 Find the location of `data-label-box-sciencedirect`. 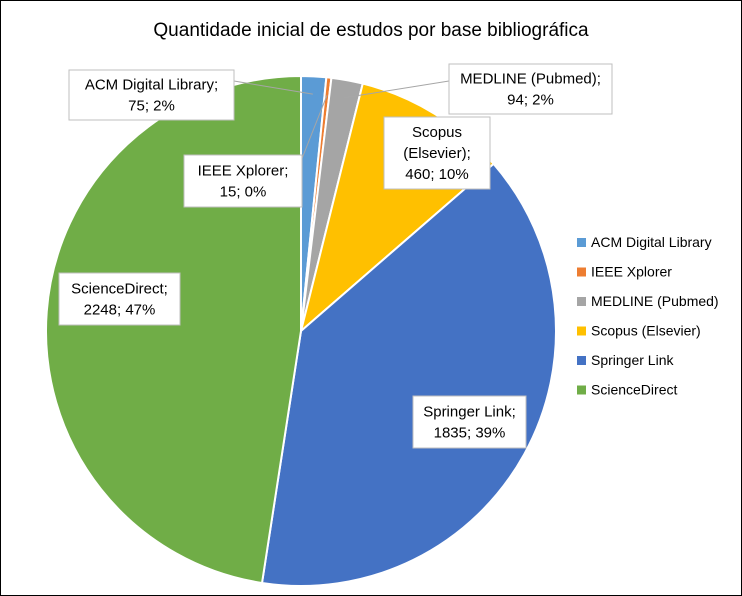

data-label-box-sciencedirect is located at coordinates (119, 299).